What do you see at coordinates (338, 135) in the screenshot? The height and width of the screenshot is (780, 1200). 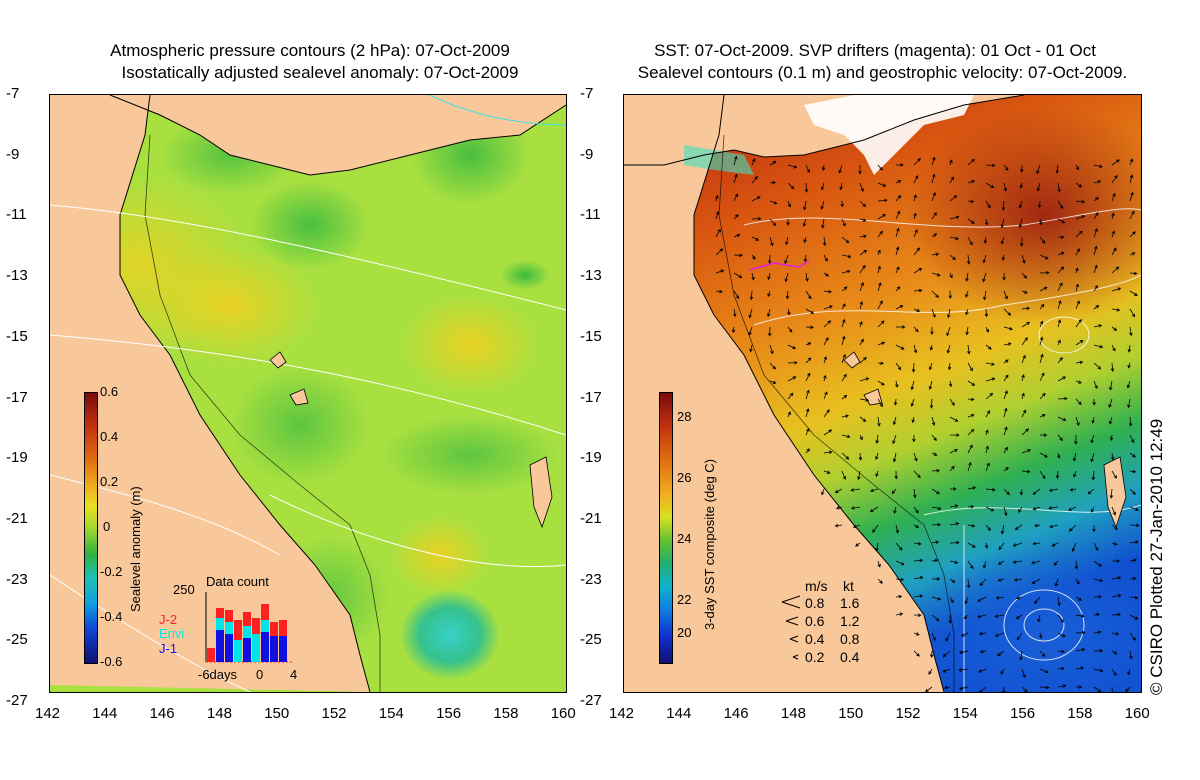 I see `png-land` at bounding box center [338, 135].